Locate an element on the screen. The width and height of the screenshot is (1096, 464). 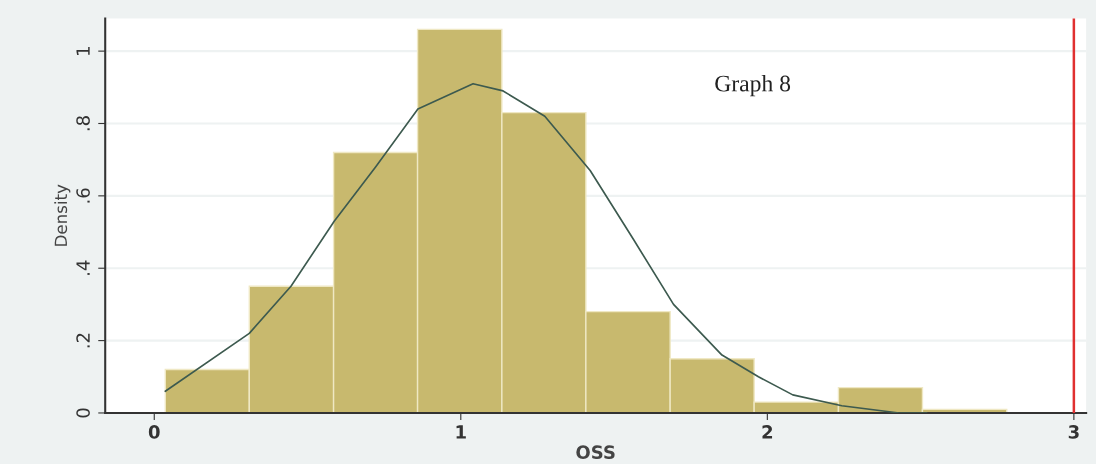
x-tick-label: 0 is located at coordinates (154, 432).